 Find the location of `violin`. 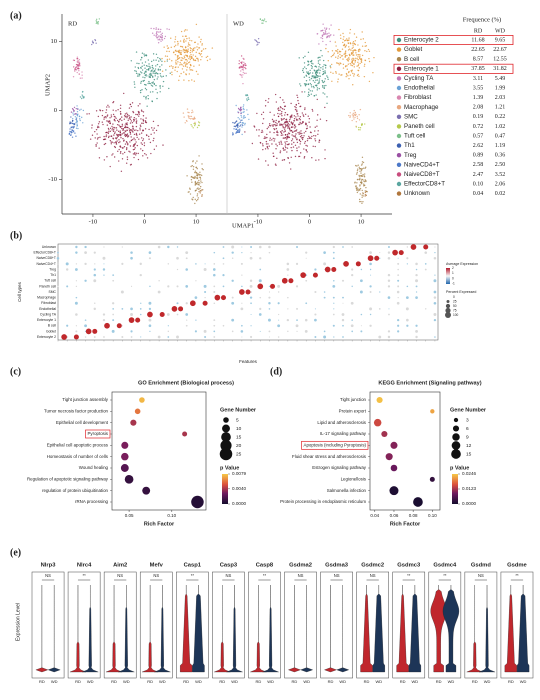

violin is located at coordinates (378, 629).